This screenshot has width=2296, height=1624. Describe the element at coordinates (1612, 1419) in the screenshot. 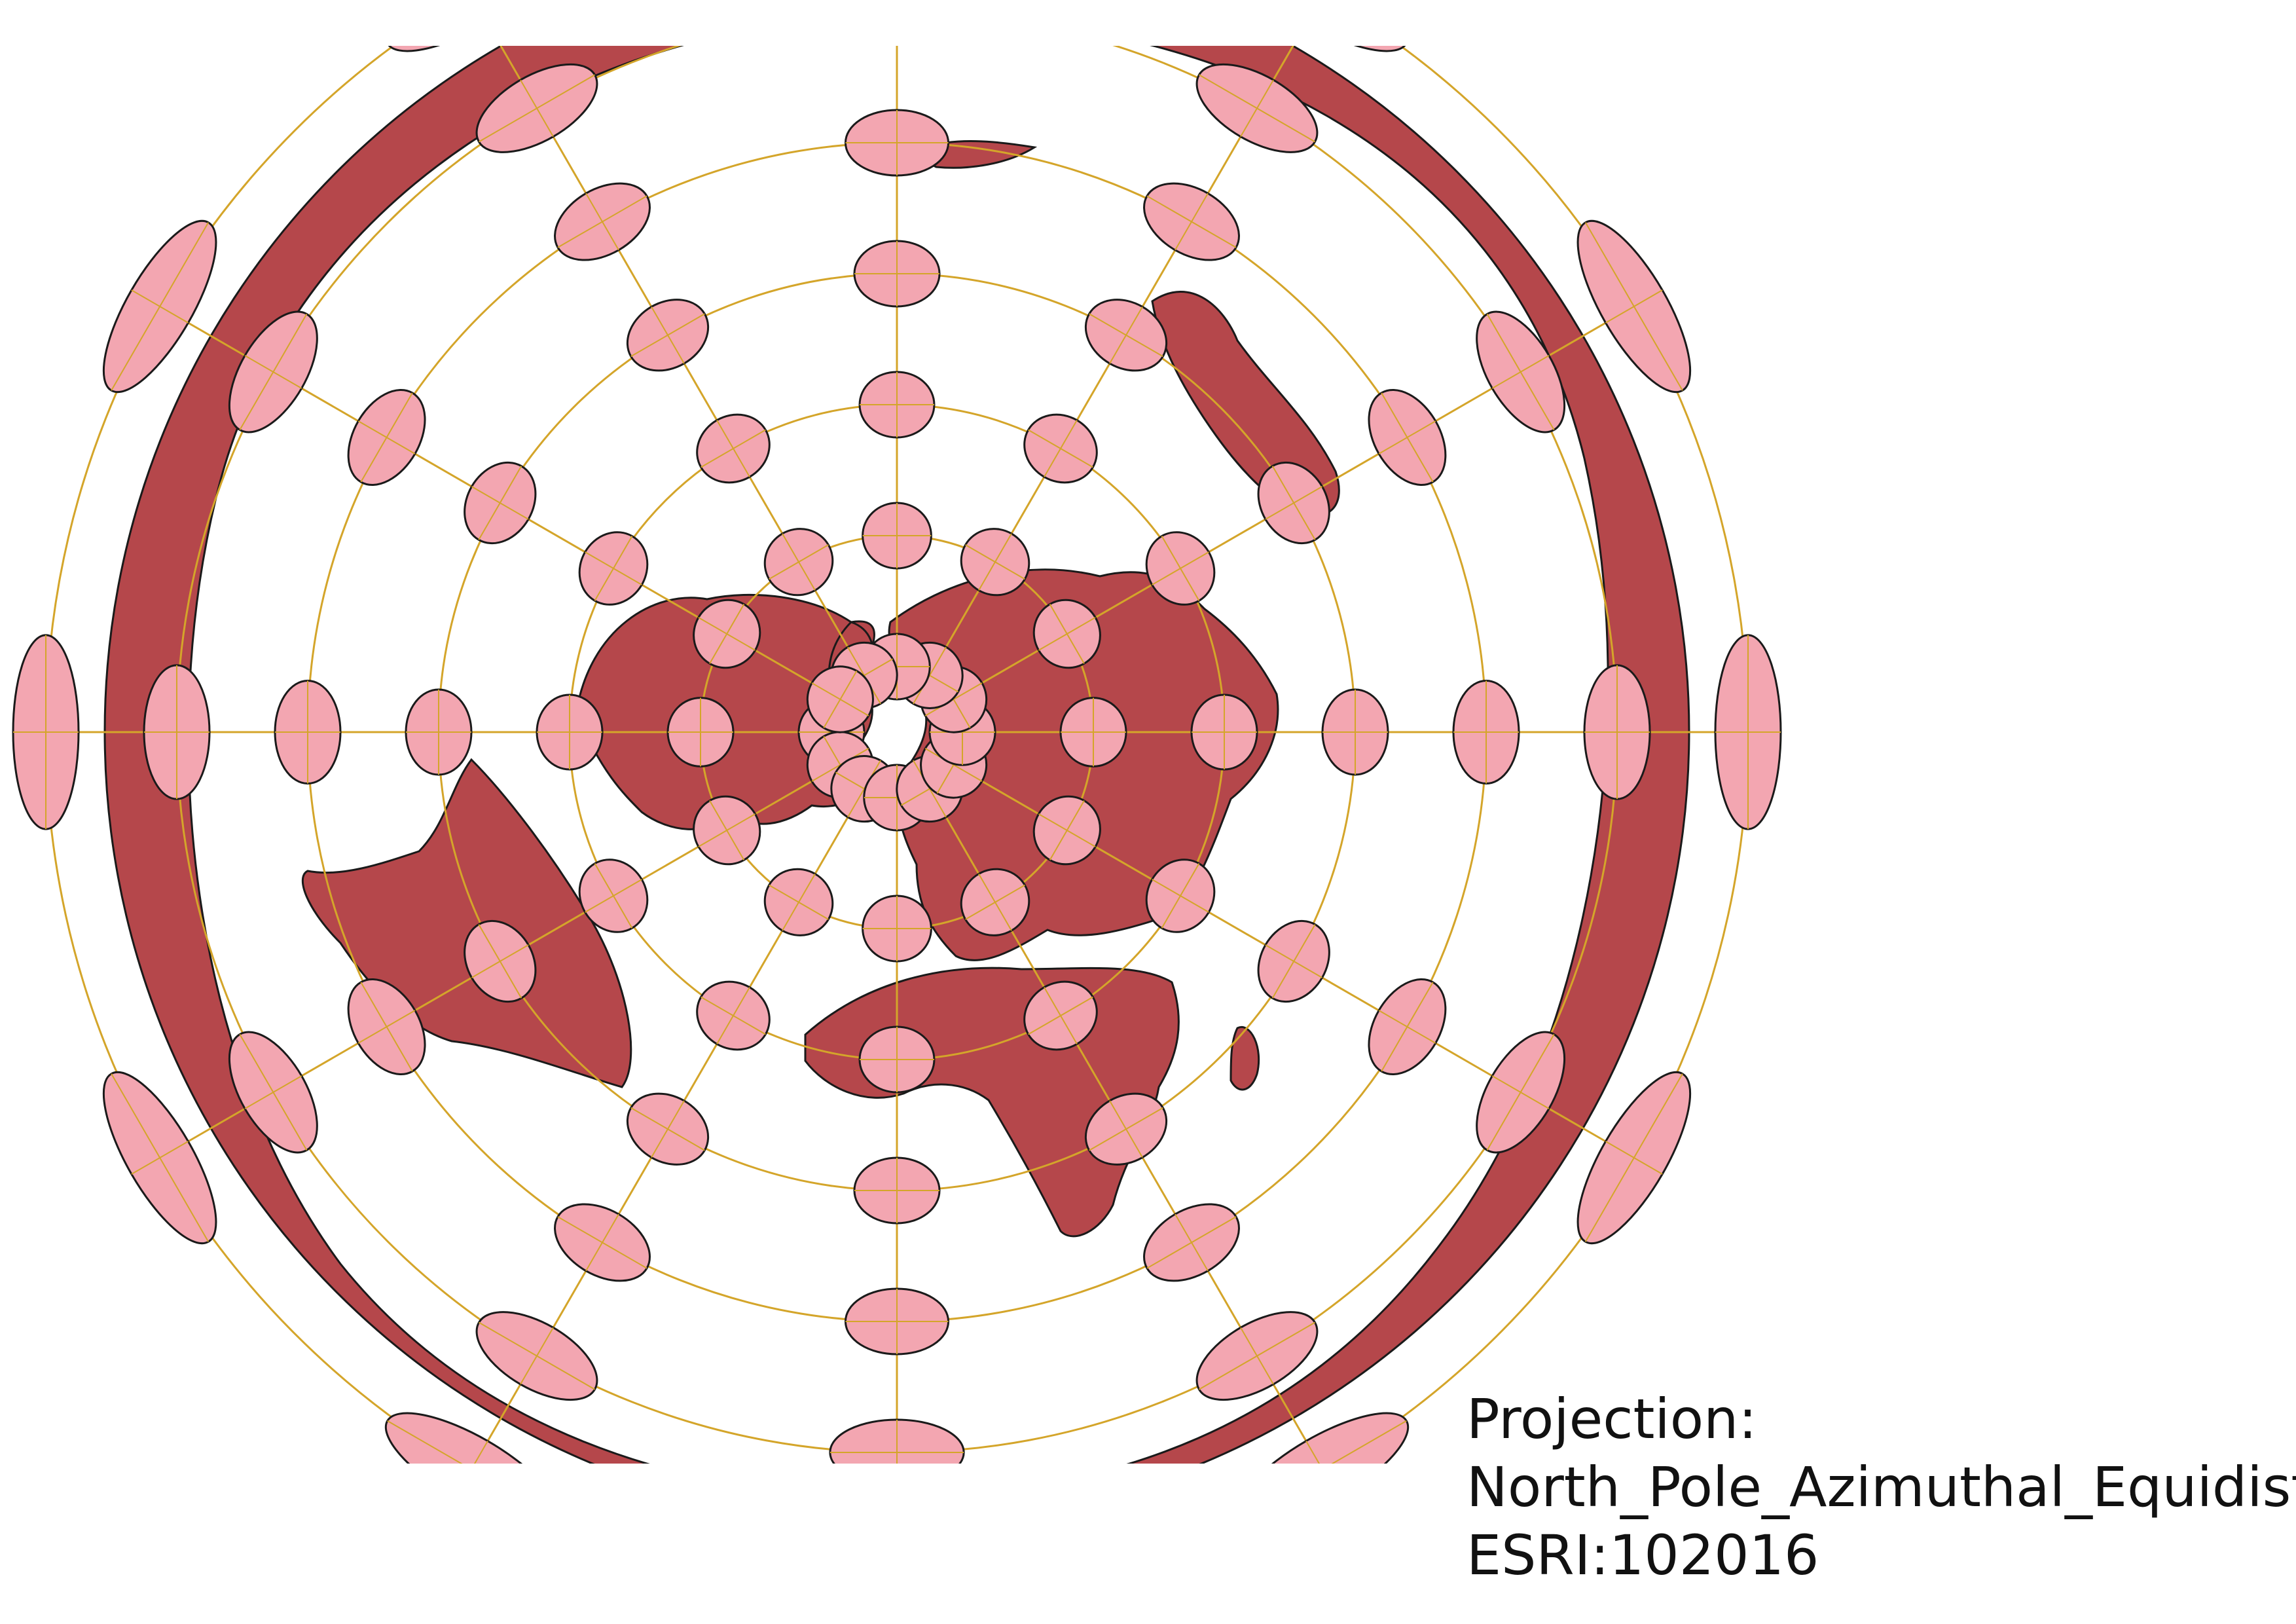

I see `projection-label: Projection:` at that location.